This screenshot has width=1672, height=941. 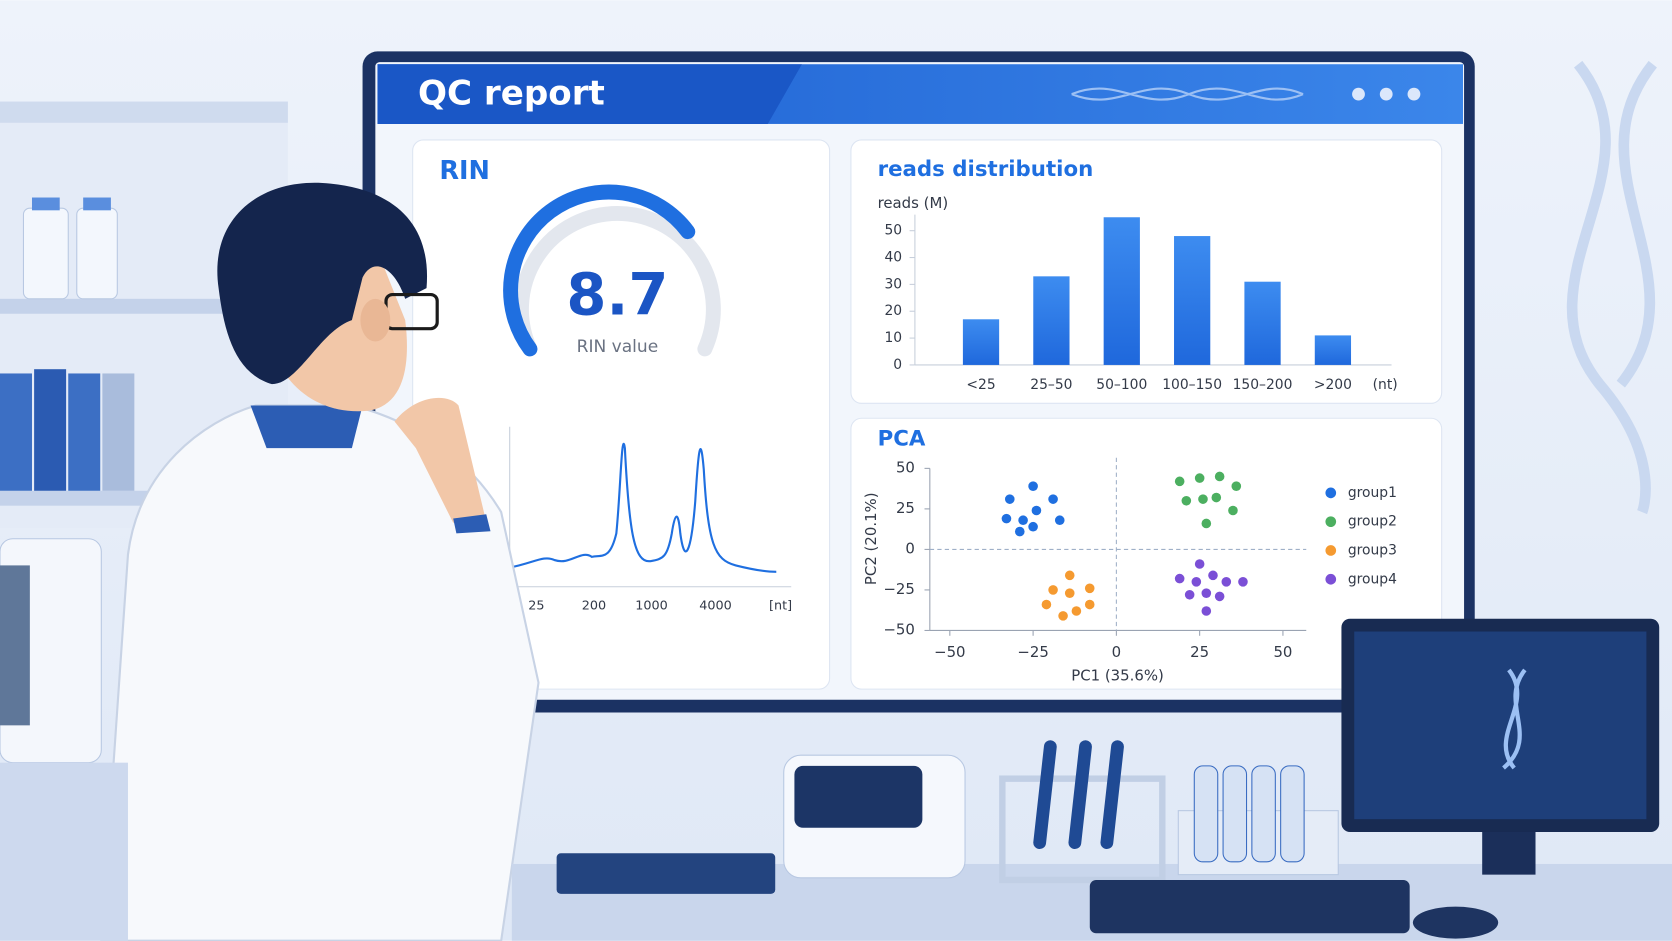 What do you see at coordinates (898, 629) in the screenshot?
I see `y-tick-label: −50` at bounding box center [898, 629].